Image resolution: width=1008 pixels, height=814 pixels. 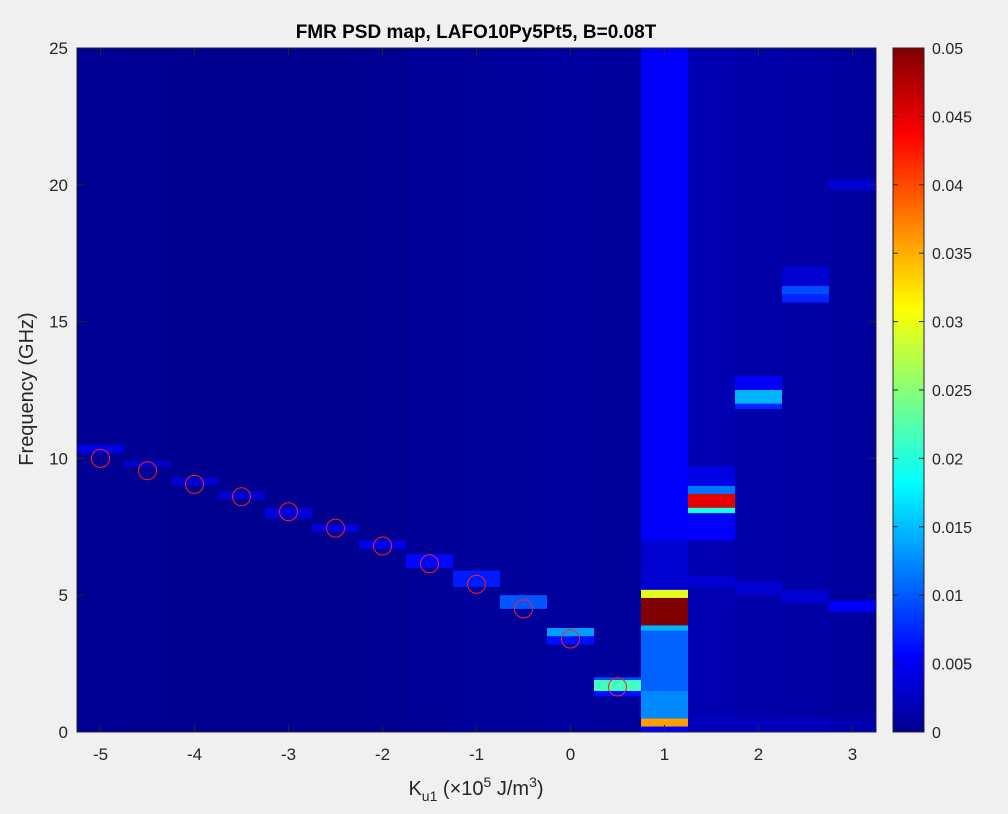 I want to click on y-tick-label: 0, so click(x=63, y=732).